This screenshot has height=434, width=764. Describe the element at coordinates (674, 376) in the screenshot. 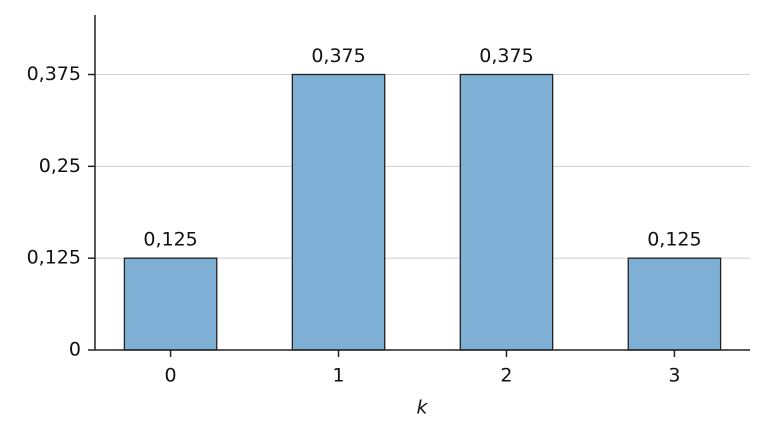

I see `x-tick-label: 3` at that location.